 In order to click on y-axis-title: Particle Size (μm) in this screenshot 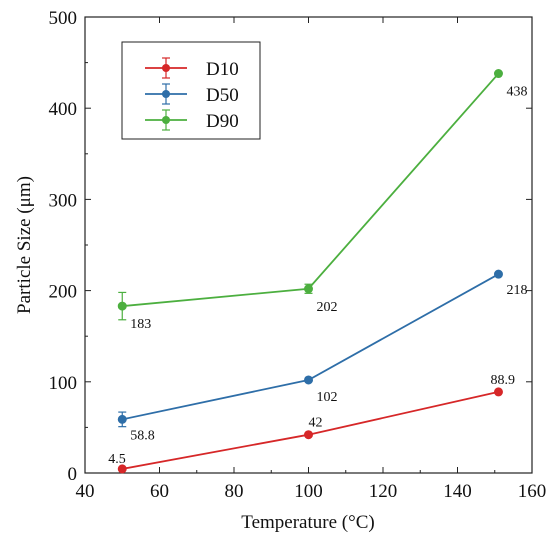, I will do `click(24, 245)`.